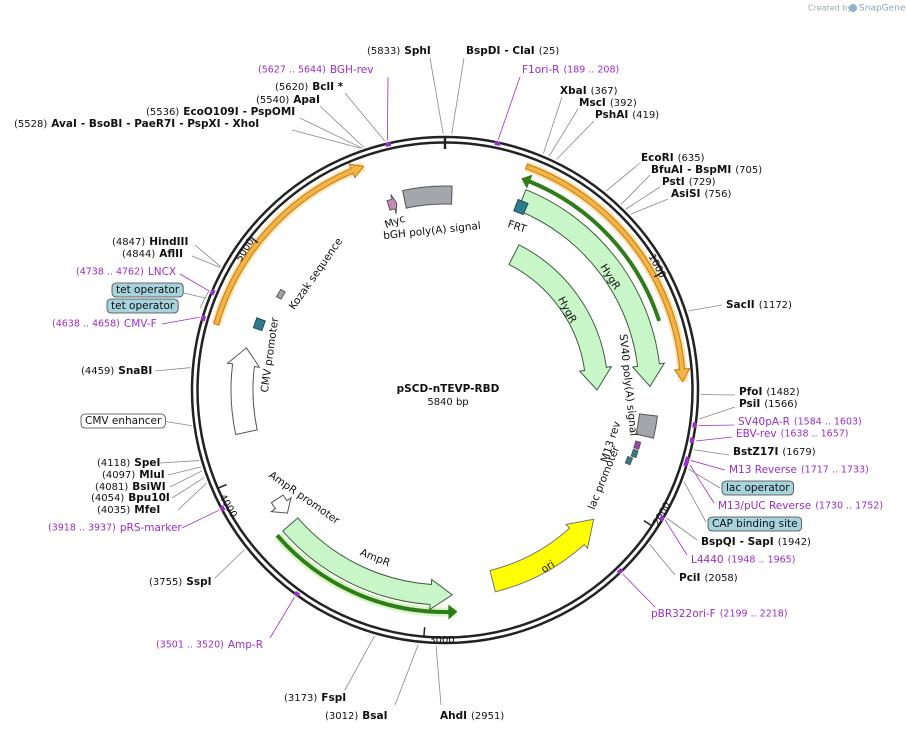 The image size is (906, 733). What do you see at coordinates (764, 506) in the screenshot?
I see `primer-name: M13/pUC Reverse` at bounding box center [764, 506].